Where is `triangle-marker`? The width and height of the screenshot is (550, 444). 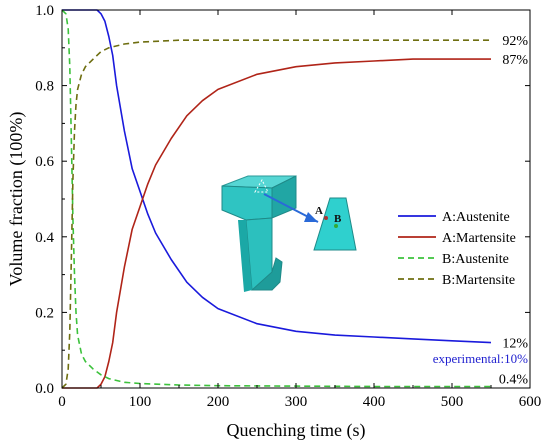 triangle-marker is located at coordinates (261, 185).